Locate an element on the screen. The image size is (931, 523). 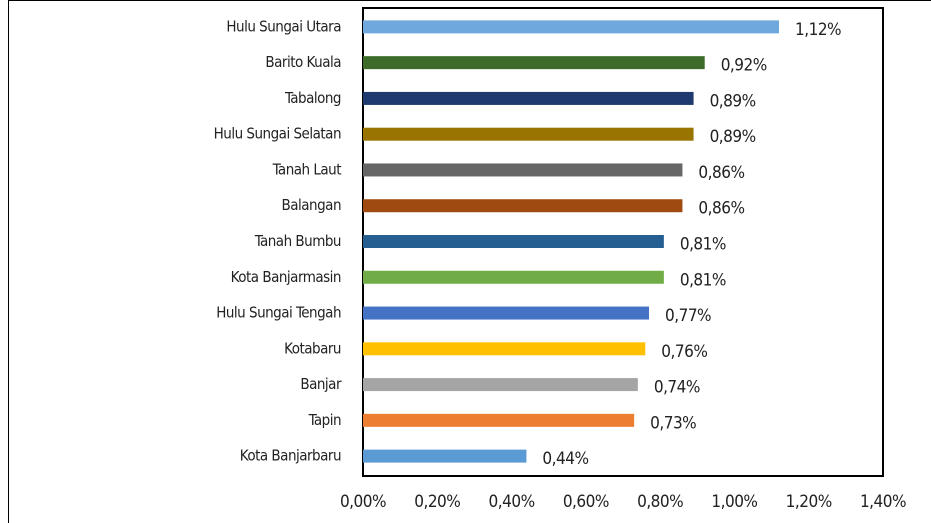
y-tick-label: Tanah Laut is located at coordinates (307, 169).